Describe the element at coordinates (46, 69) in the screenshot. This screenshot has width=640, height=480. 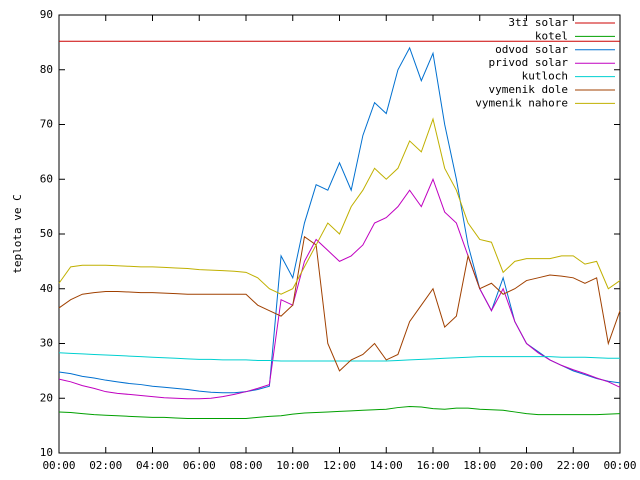
I see `y-tick-label: 80` at that location.